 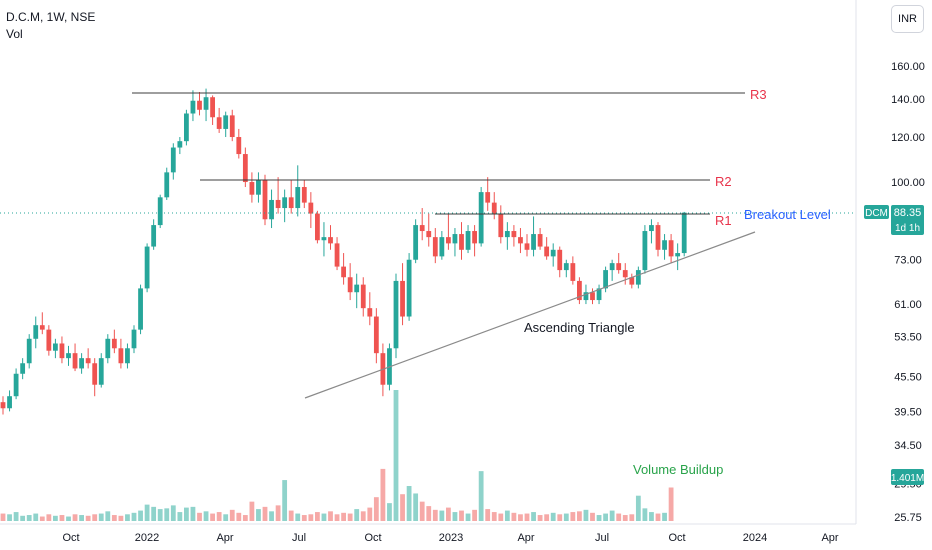 I want to click on y-tick-label: 34.50, so click(x=908, y=446).